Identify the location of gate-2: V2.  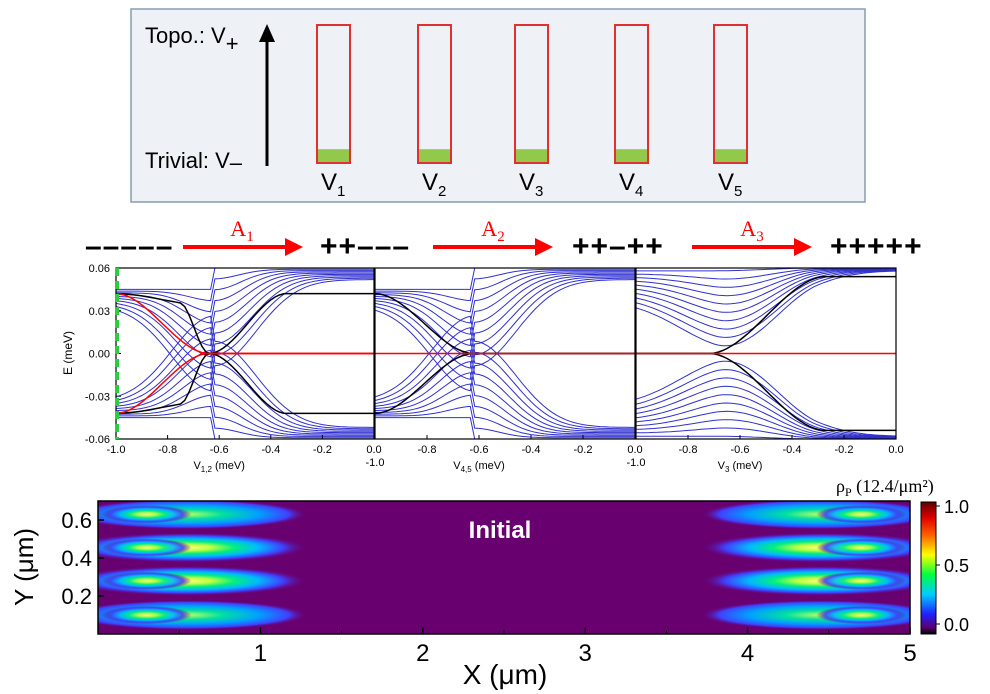
(434, 112).